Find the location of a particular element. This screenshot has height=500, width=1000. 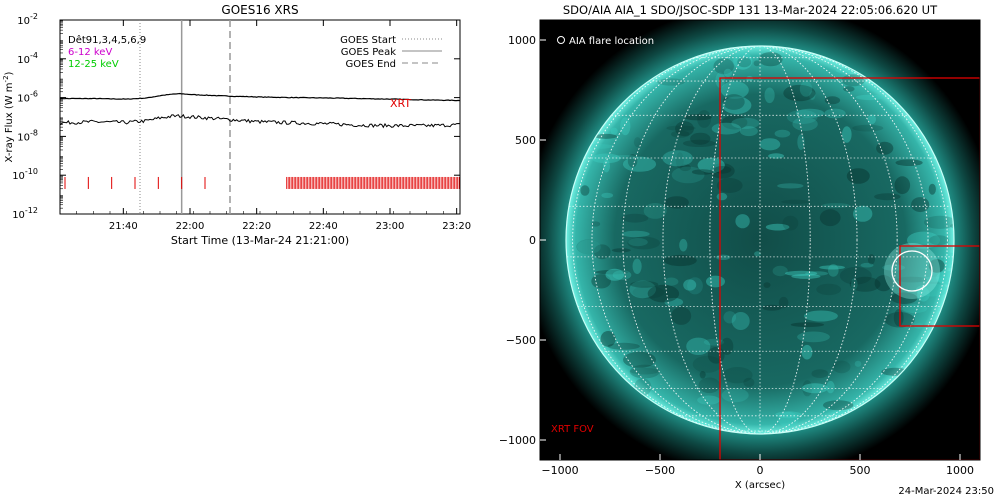

series-high-energy is located at coordinates (260, 121).